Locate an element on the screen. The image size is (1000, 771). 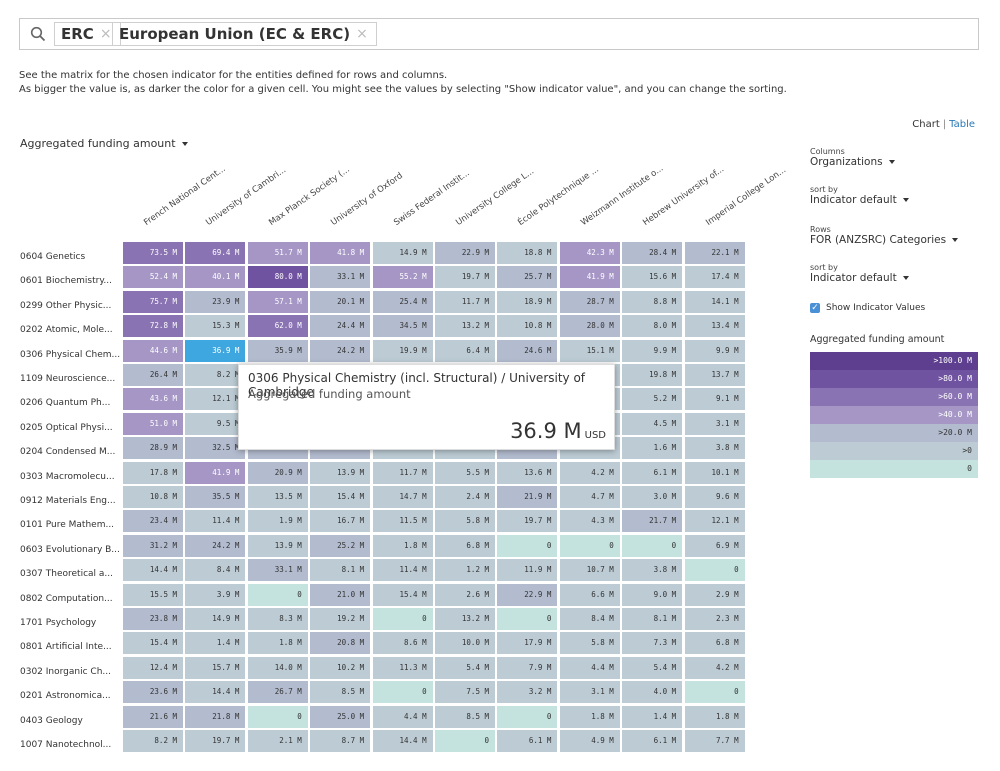
matrix-cell: 14.0 M is located at coordinates (277, 667).